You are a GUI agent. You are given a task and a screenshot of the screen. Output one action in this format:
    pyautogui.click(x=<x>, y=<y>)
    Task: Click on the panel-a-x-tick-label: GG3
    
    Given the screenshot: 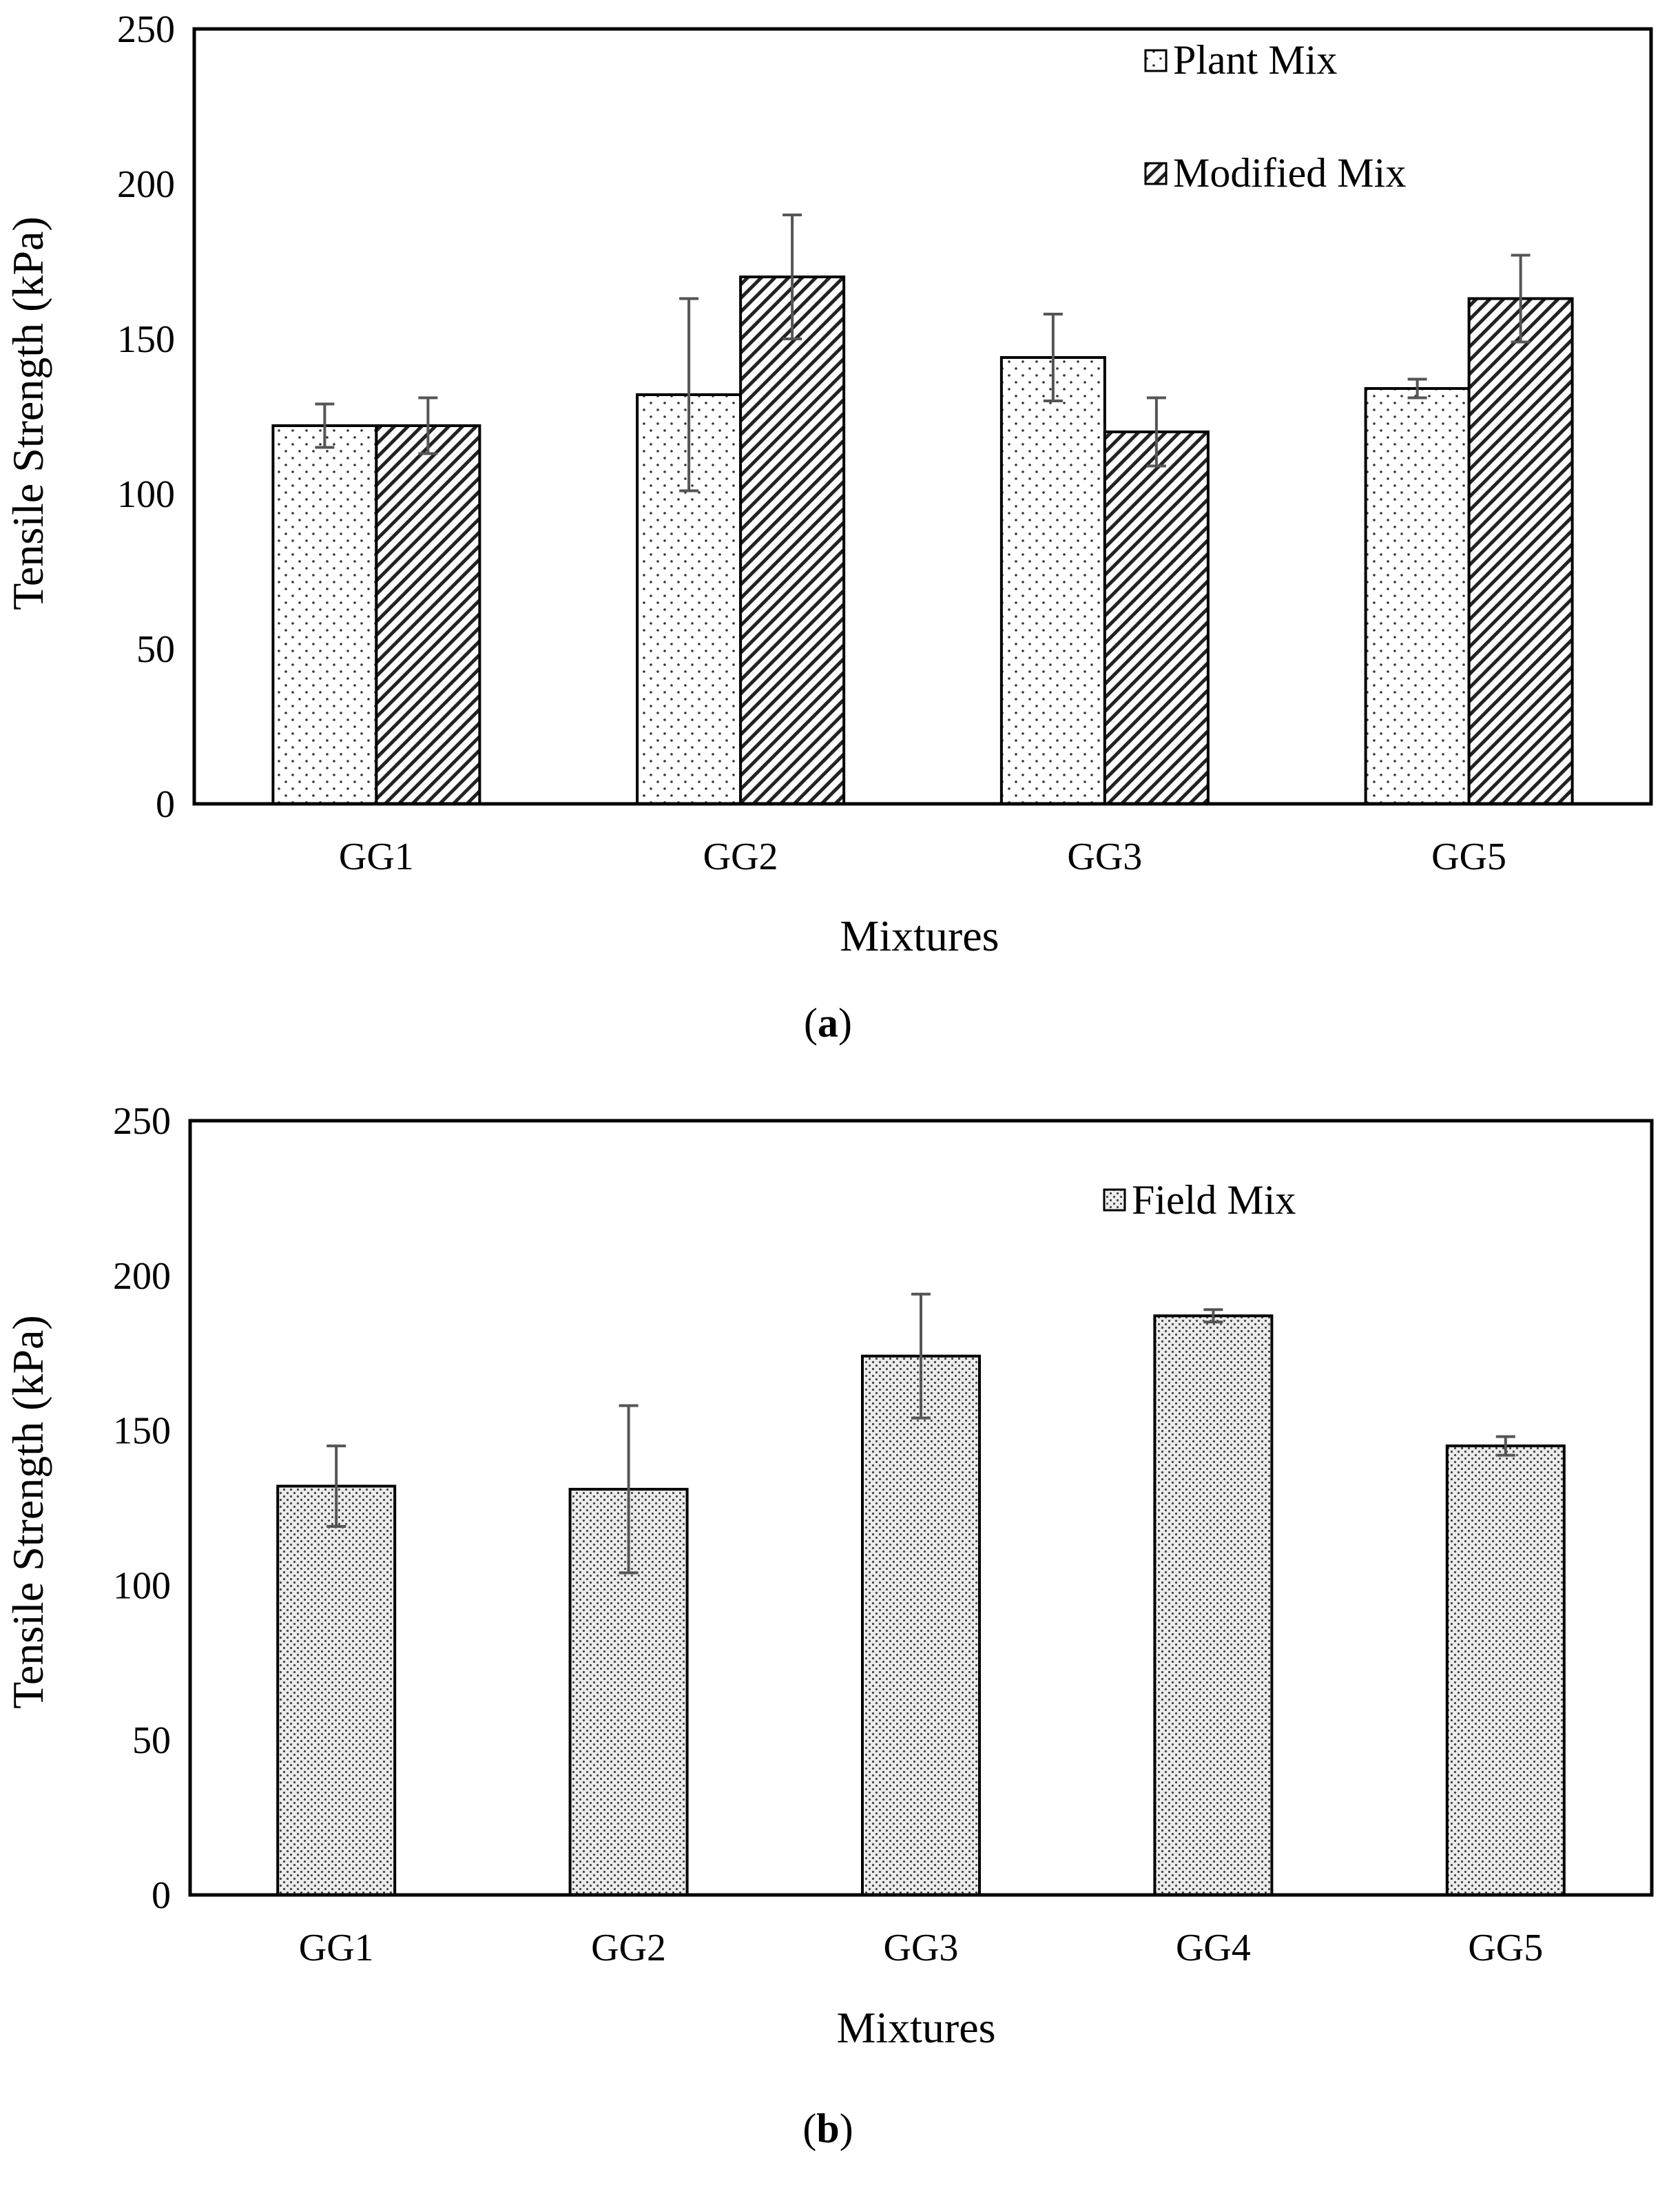 What is the action you would take?
    pyautogui.click(x=1104, y=857)
    